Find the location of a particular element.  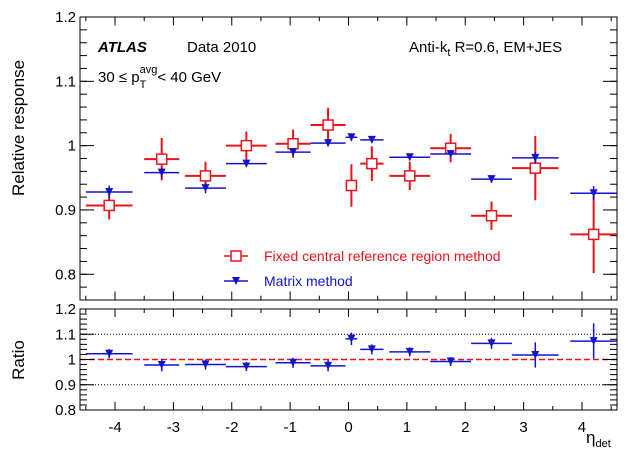

pt-range-label: 30 ≤ p avg T < 40 GeV is located at coordinates (159, 77).